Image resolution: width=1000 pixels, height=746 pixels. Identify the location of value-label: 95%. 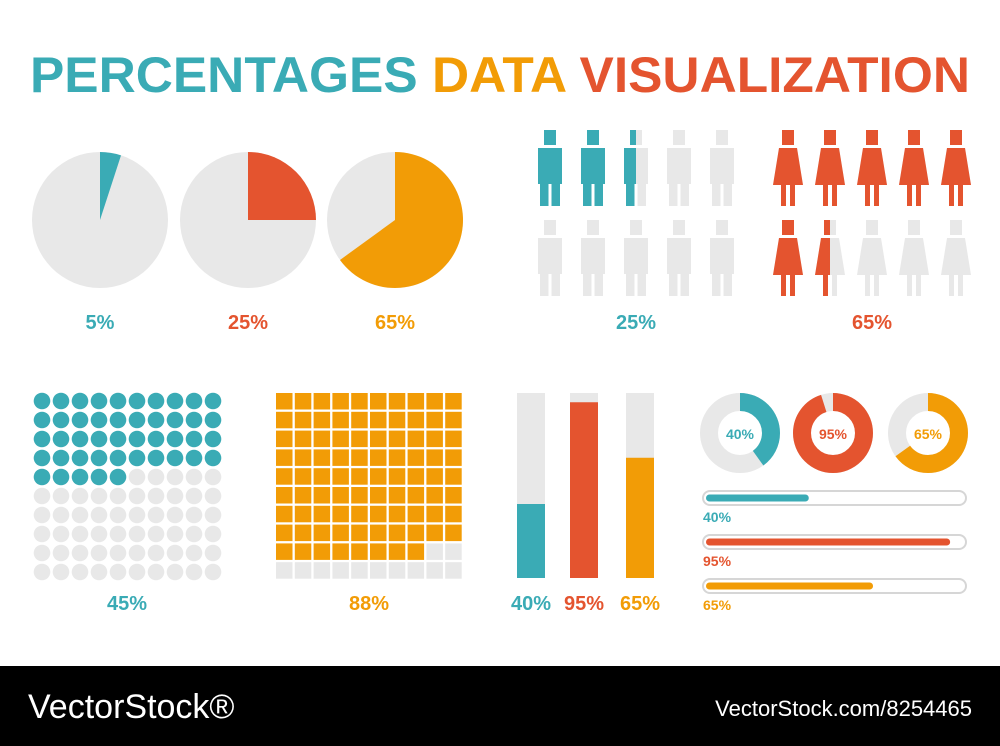
(717, 561).